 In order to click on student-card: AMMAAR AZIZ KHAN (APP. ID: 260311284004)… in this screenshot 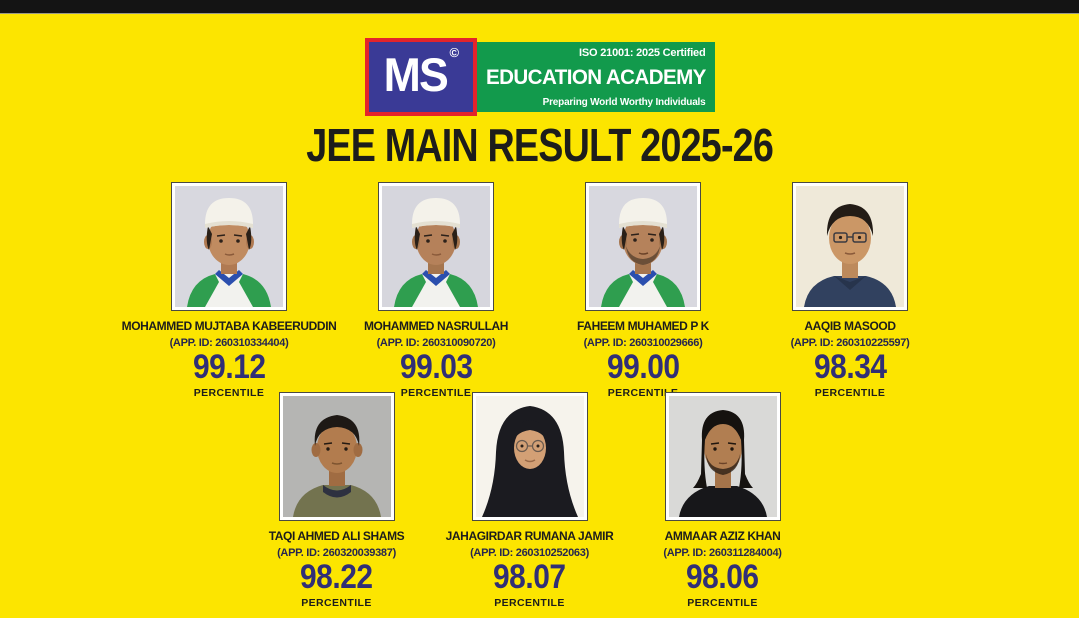, I will do `click(722, 500)`.